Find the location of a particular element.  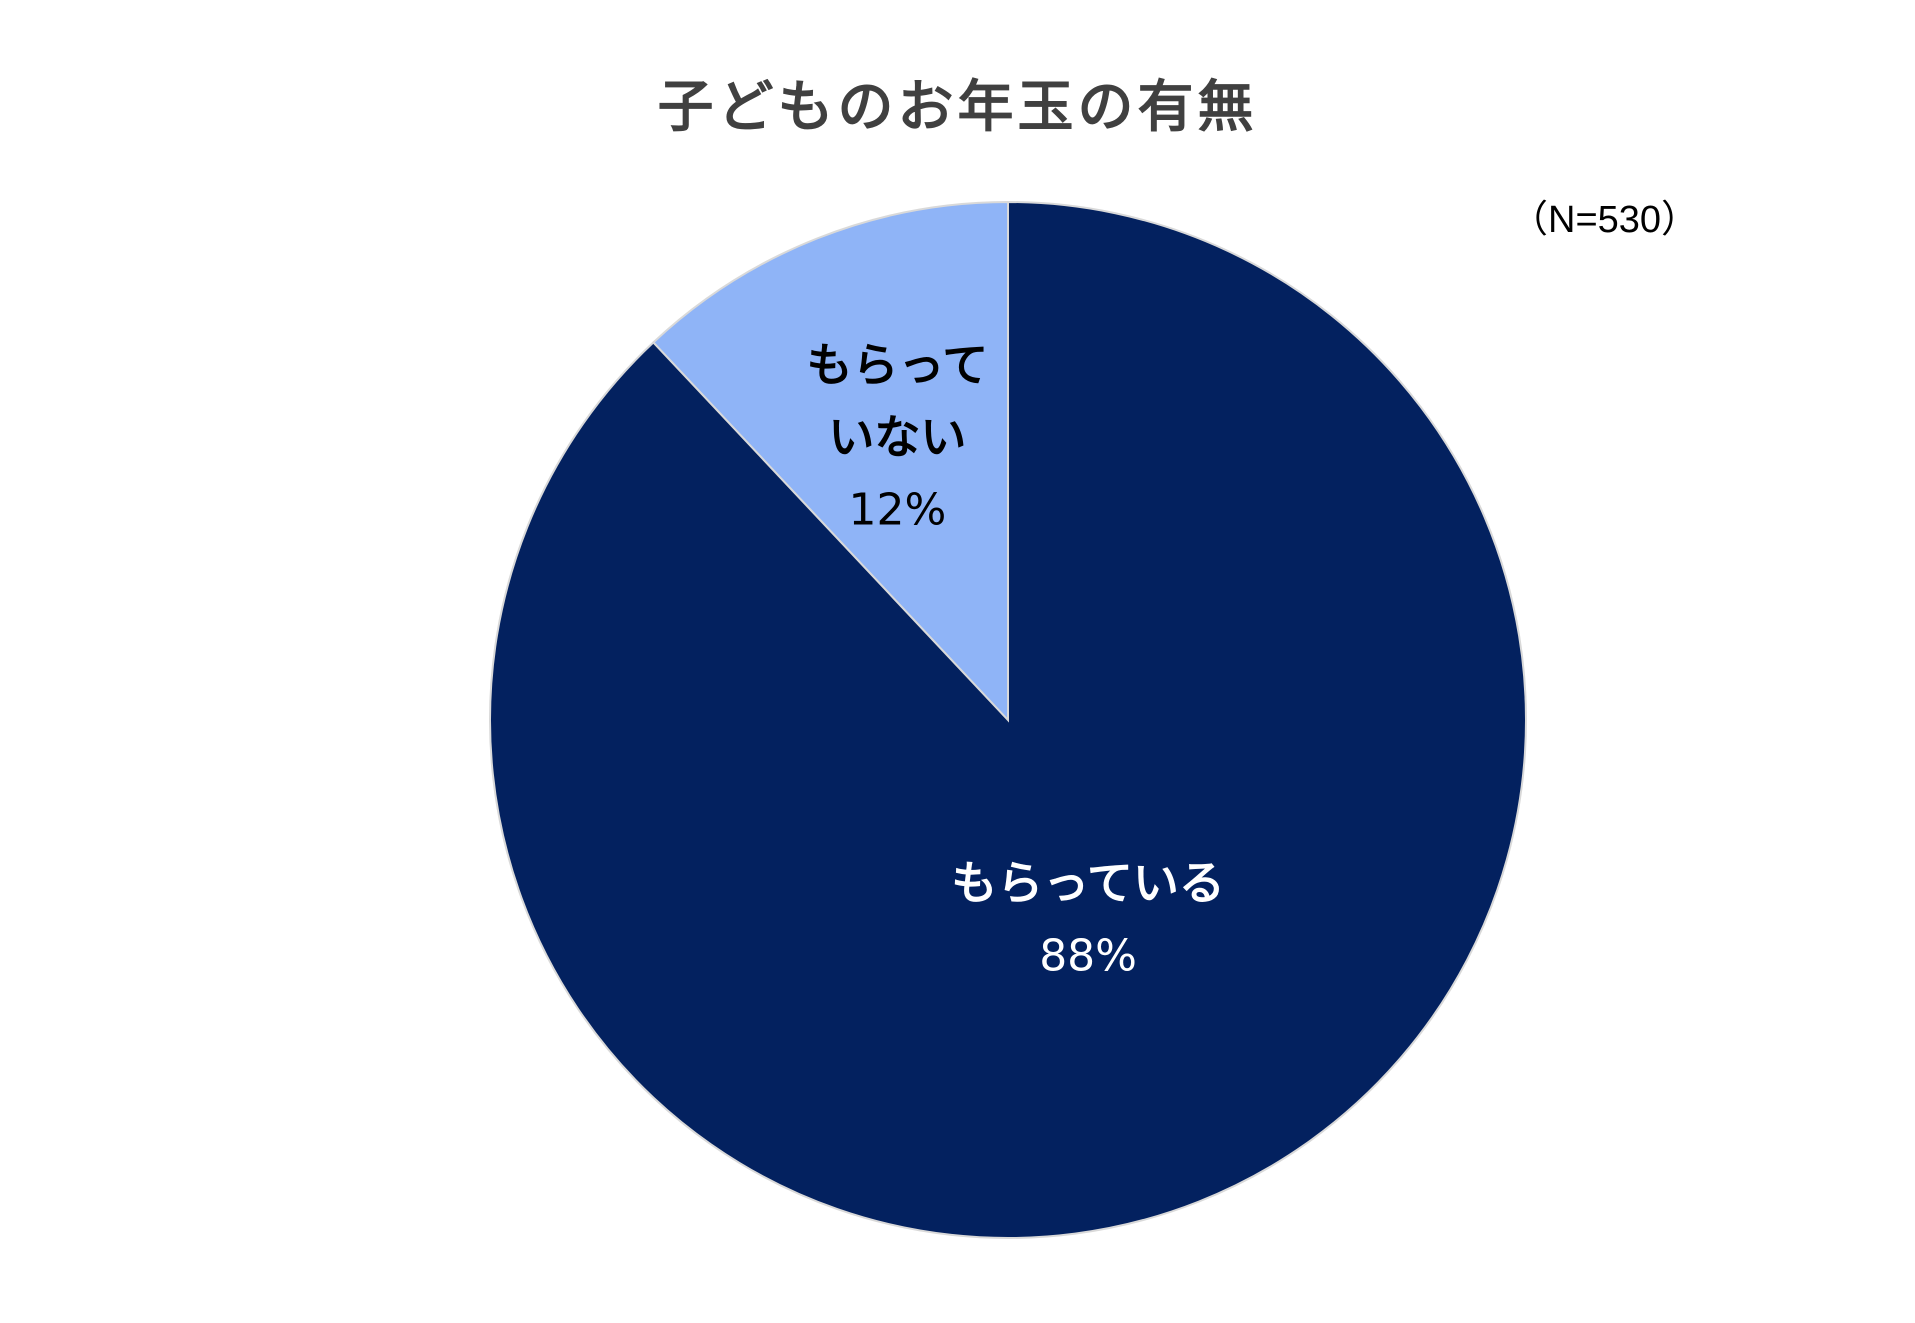

slice-name-label-1: いない is located at coordinates (897, 437).